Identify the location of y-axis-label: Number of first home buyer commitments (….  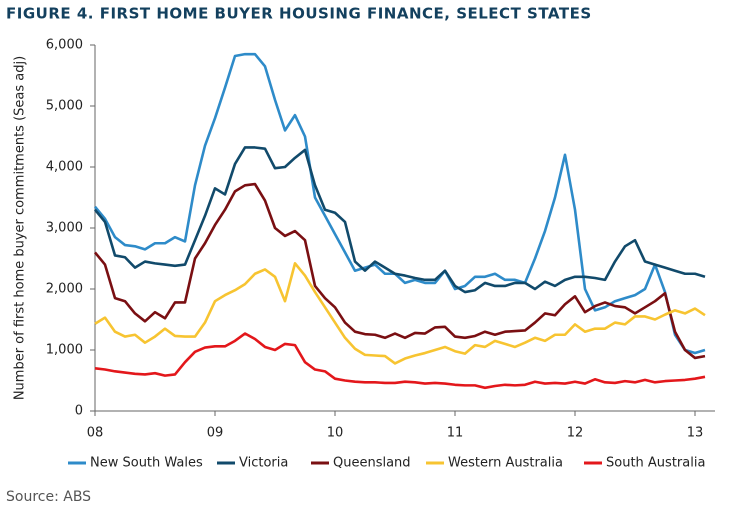
(20, 228).